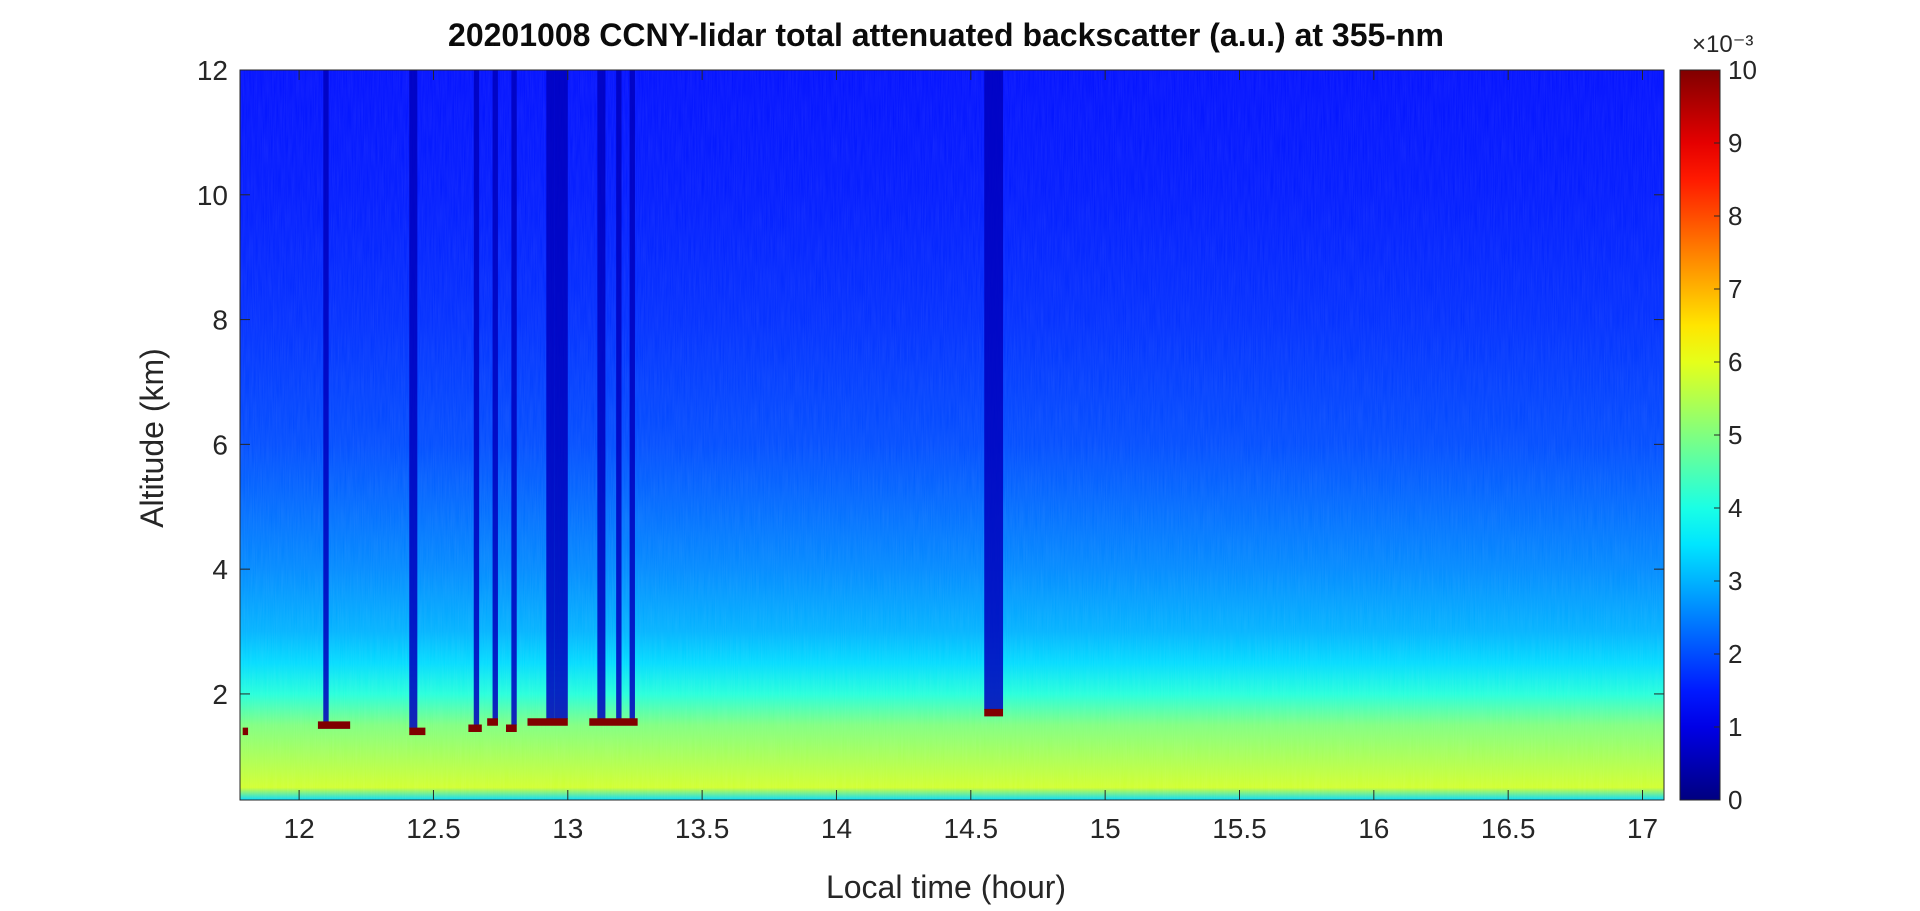 The height and width of the screenshot is (911, 1920). I want to click on x-tick-label: 16, so click(1373, 828).